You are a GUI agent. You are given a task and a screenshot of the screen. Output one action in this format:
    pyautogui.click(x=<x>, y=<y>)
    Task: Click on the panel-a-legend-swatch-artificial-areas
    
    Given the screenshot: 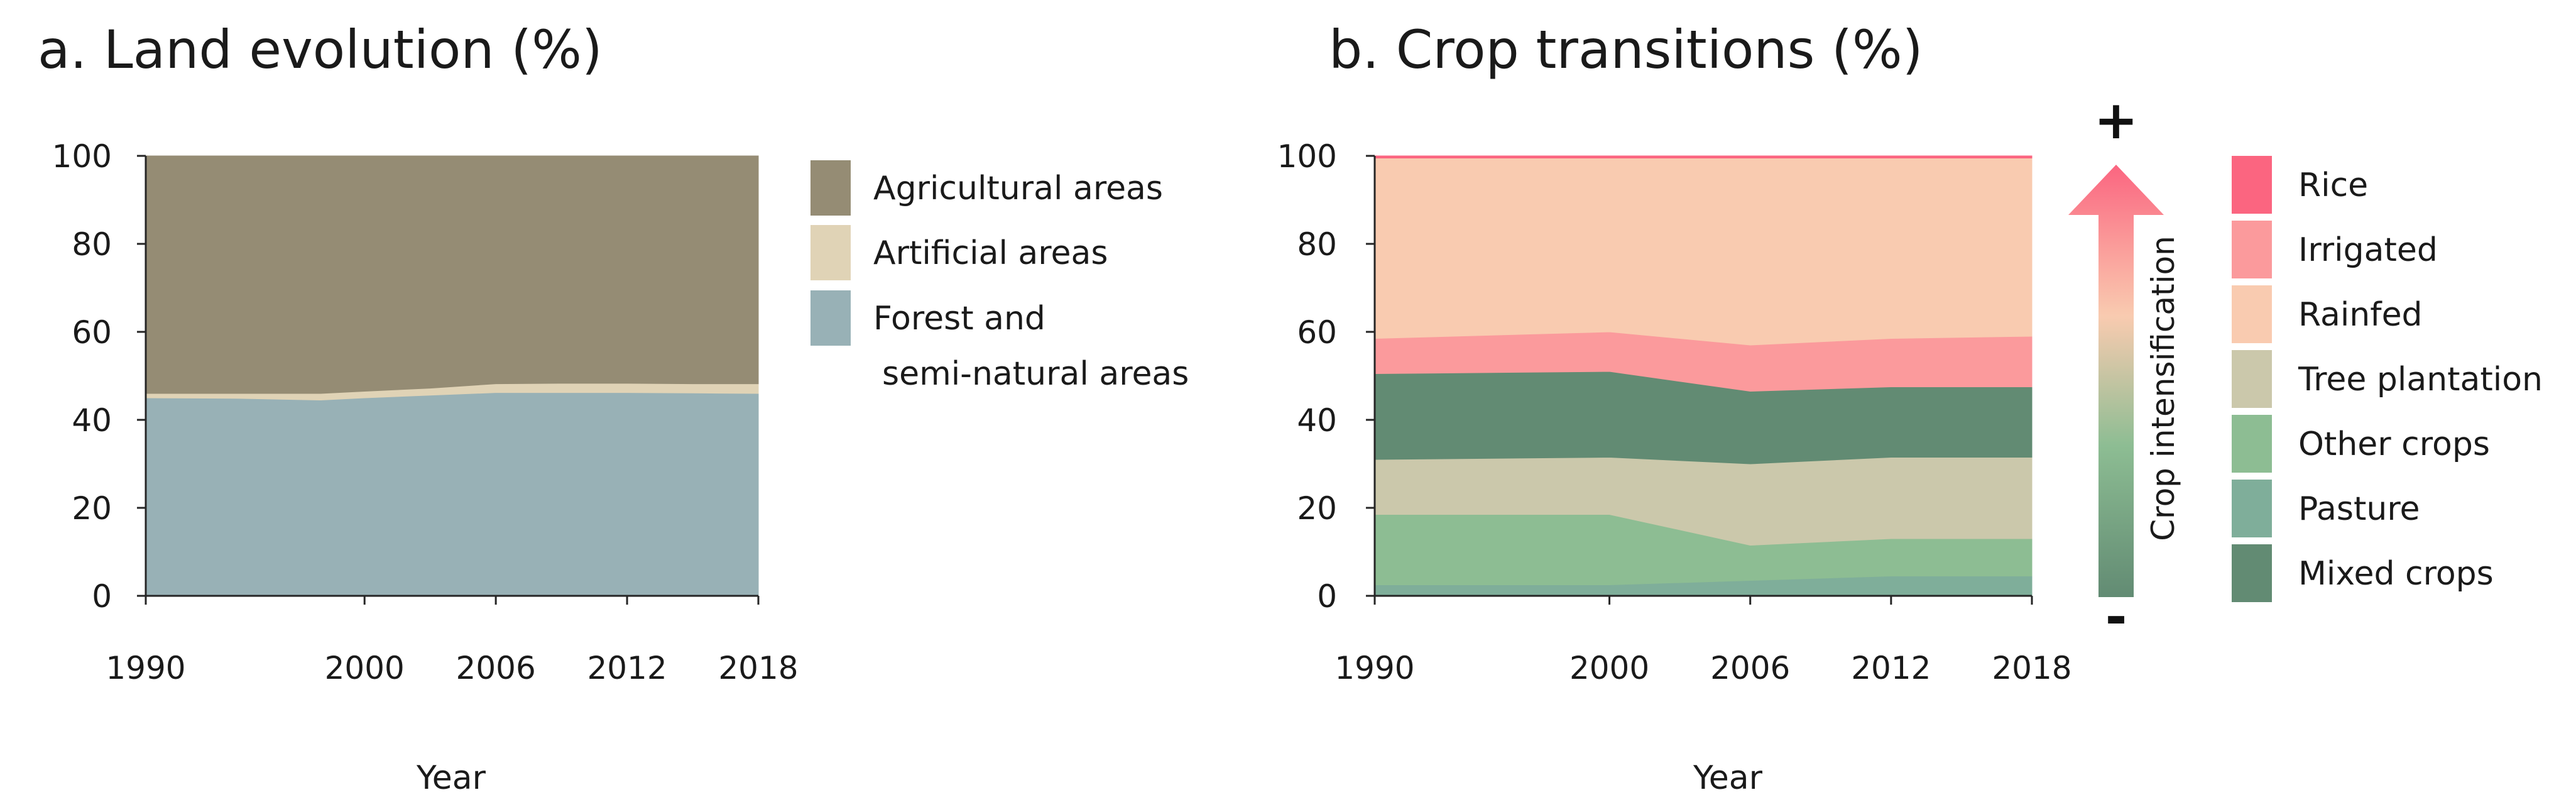 What is the action you would take?
    pyautogui.click(x=830, y=252)
    